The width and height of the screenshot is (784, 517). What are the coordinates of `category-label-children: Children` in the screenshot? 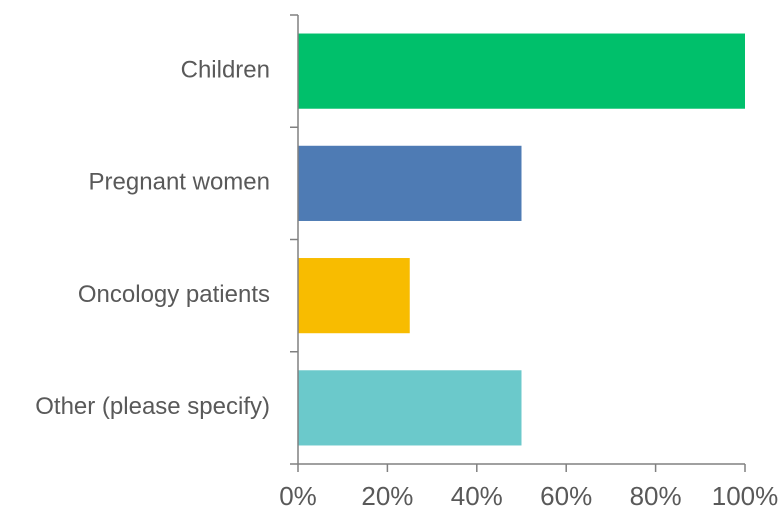 It's located at (225, 69).